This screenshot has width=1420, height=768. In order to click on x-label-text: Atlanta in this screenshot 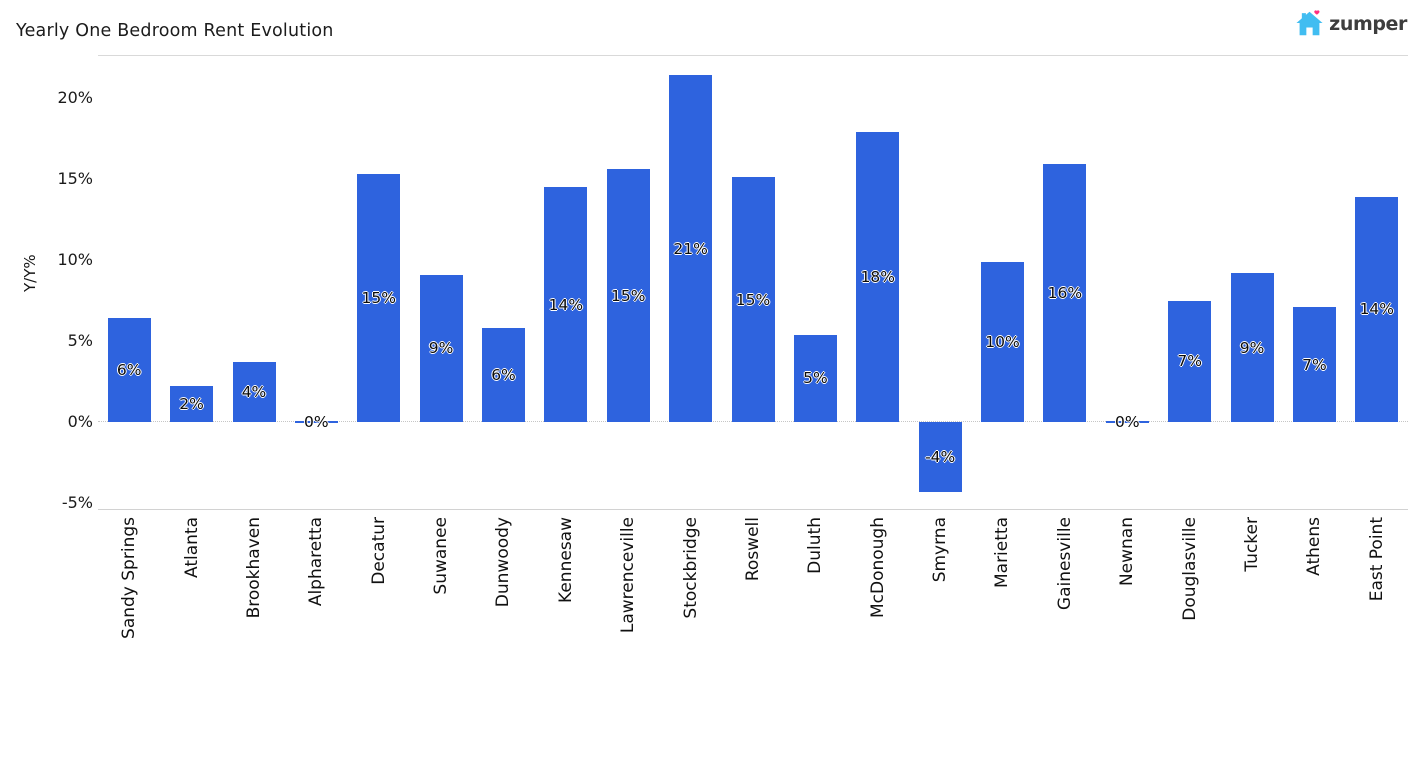, I will do `click(191, 547)`.